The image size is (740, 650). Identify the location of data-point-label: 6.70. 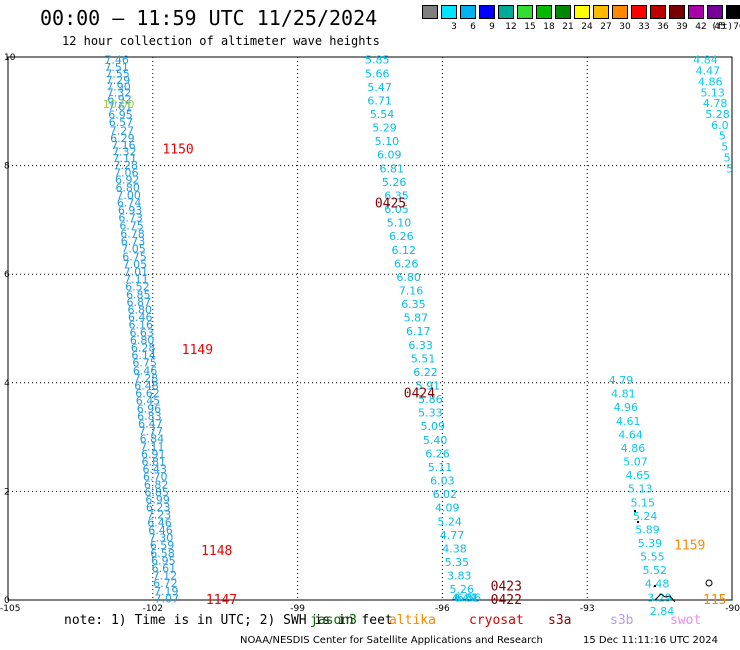
(155, 477).